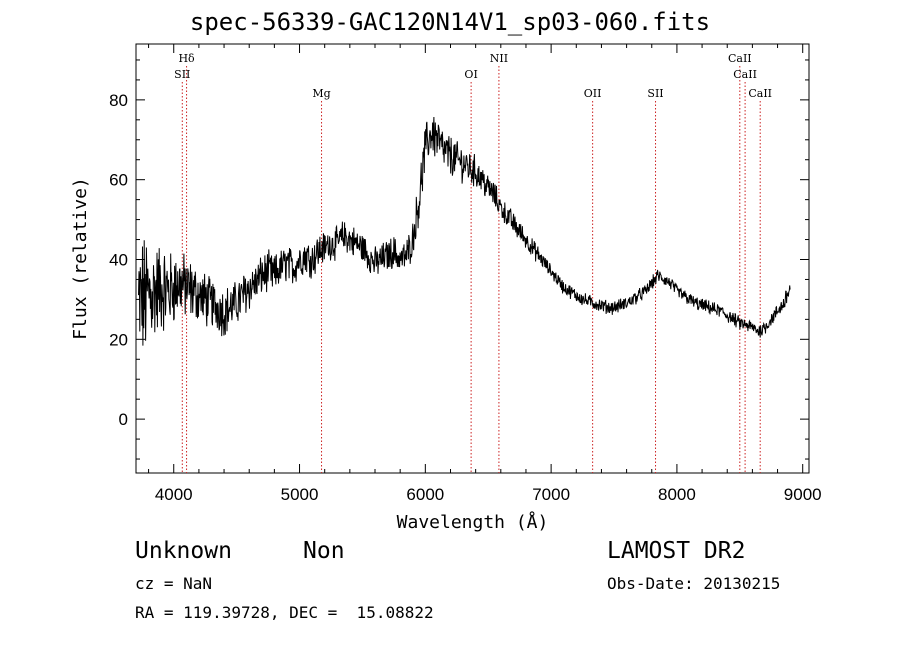 The width and height of the screenshot is (900, 649). Describe the element at coordinates (186, 58) in the screenshot. I see `line-marker-label: Hδ` at that location.